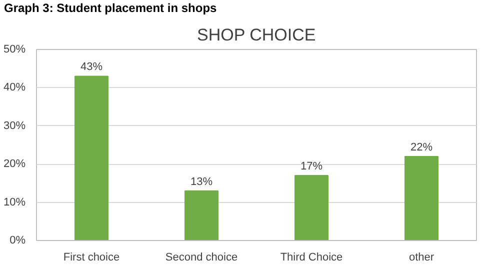 The width and height of the screenshot is (496, 274). What do you see at coordinates (18, 240) in the screenshot?
I see `y-tick-label: 0%` at bounding box center [18, 240].